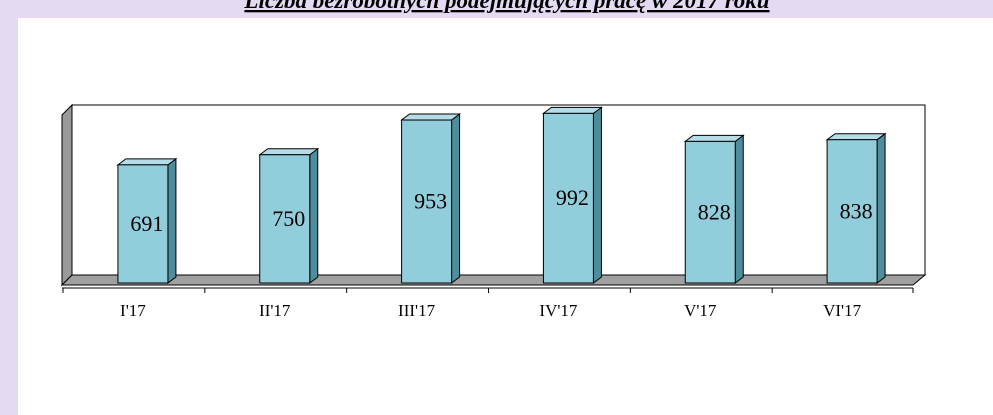  What do you see at coordinates (67, 195) in the screenshot?
I see `side-wall` at bounding box center [67, 195].